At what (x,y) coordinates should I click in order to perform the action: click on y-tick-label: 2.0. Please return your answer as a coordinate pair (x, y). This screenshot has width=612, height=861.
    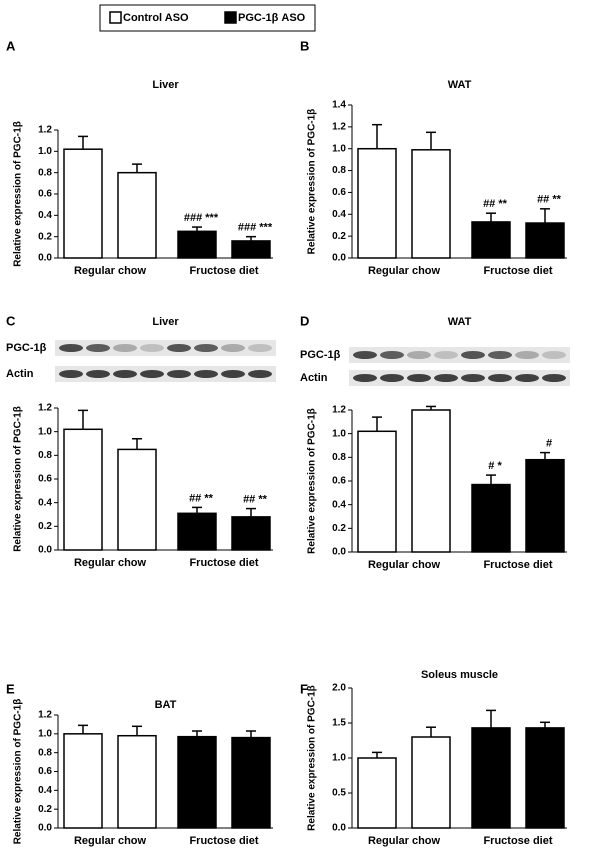
    Looking at the image, I should click on (339, 688).